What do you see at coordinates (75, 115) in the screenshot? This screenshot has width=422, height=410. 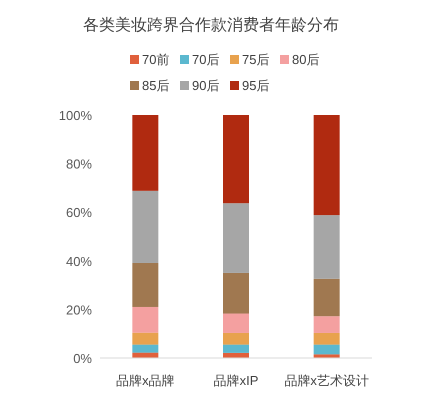 I see `y-tick-label: 100%` at bounding box center [75, 115].